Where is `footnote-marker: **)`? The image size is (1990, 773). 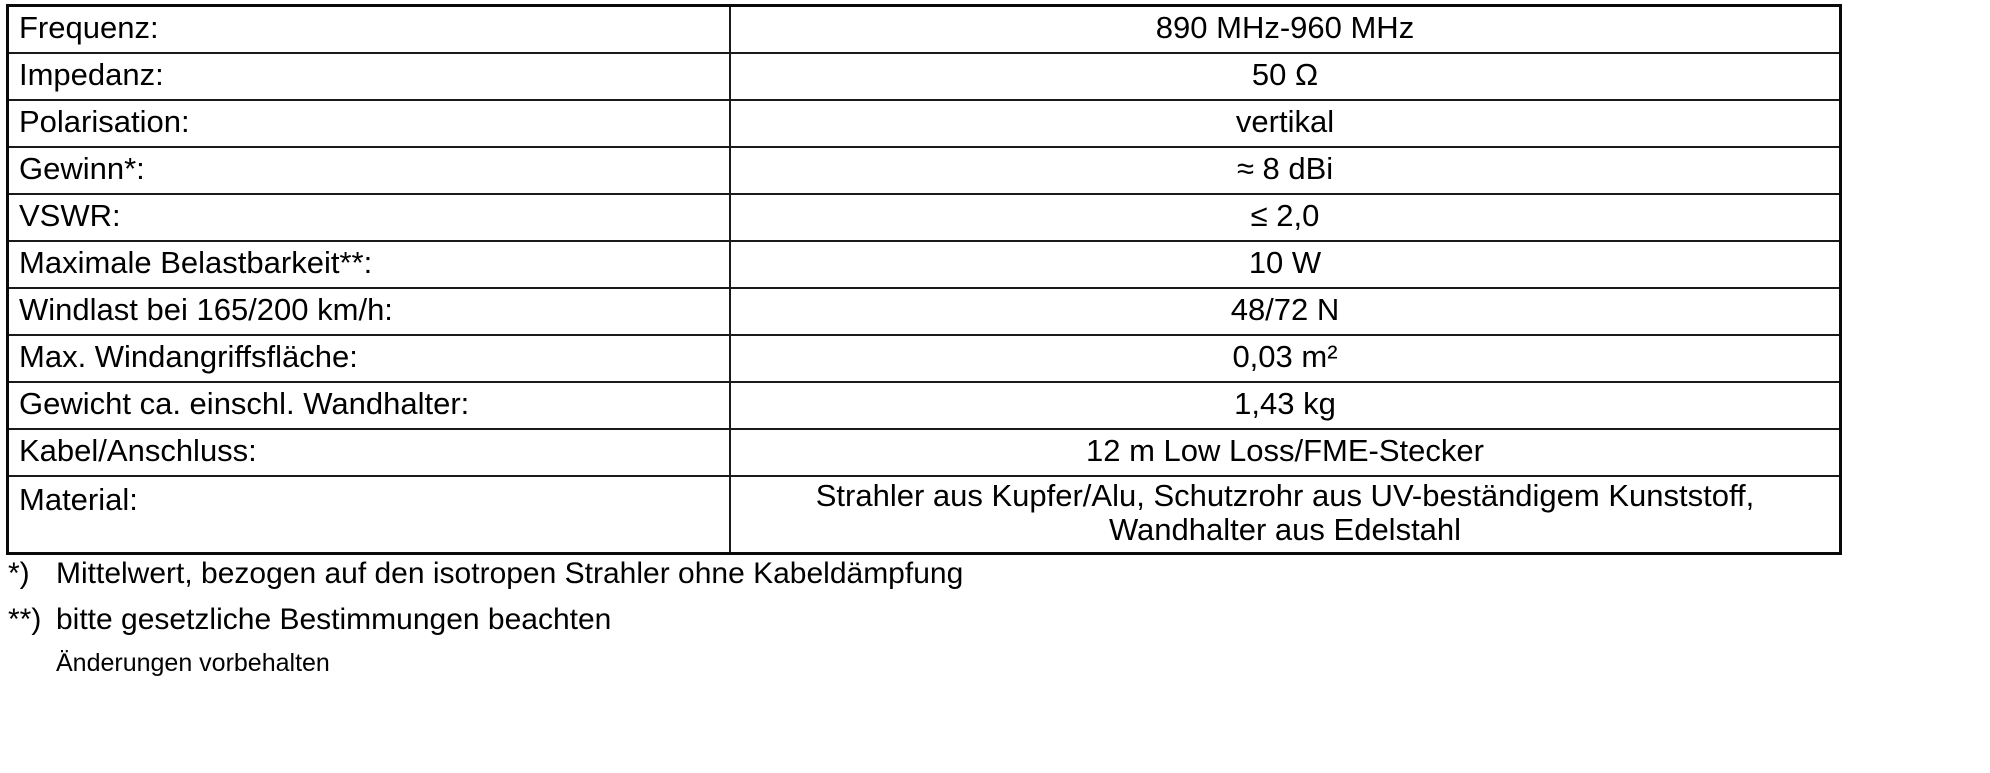 footnote-marker: **) is located at coordinates (25, 619).